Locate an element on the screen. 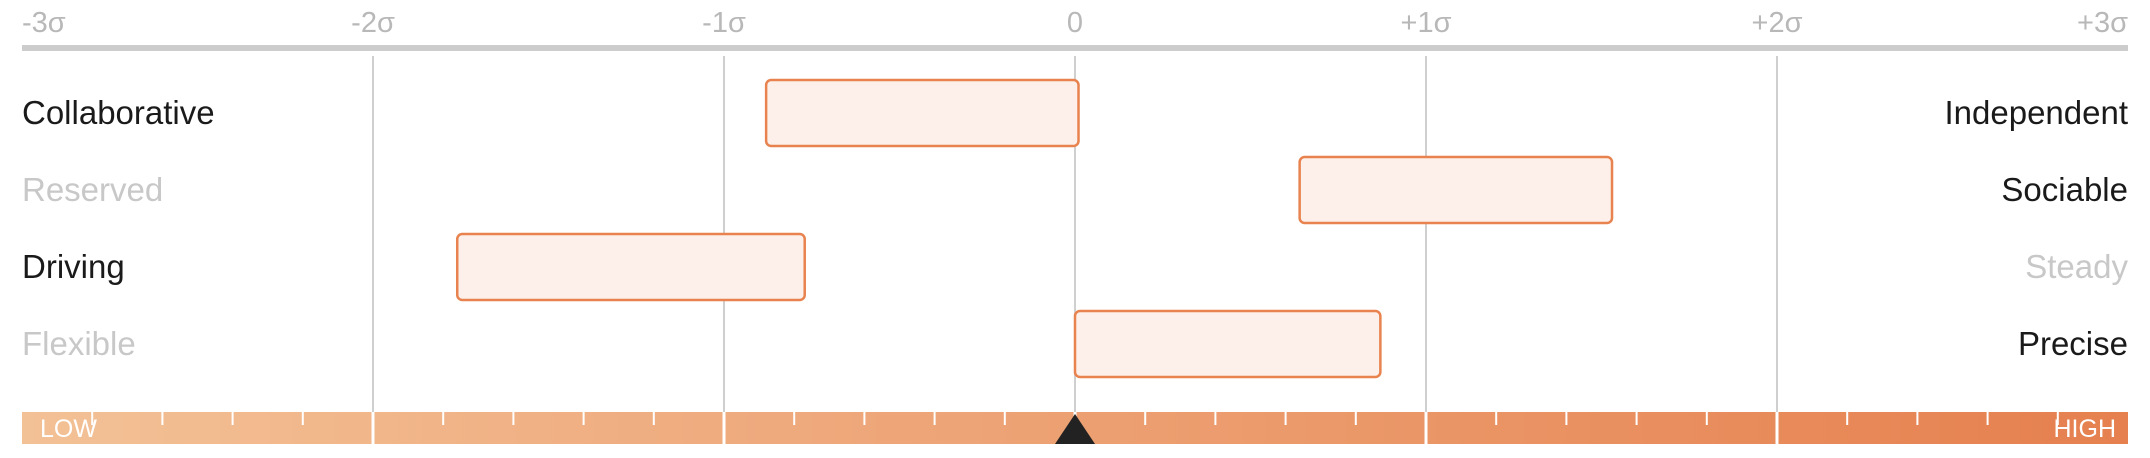 The image size is (2150, 458). left-trait-label: Reserved is located at coordinates (92, 189).